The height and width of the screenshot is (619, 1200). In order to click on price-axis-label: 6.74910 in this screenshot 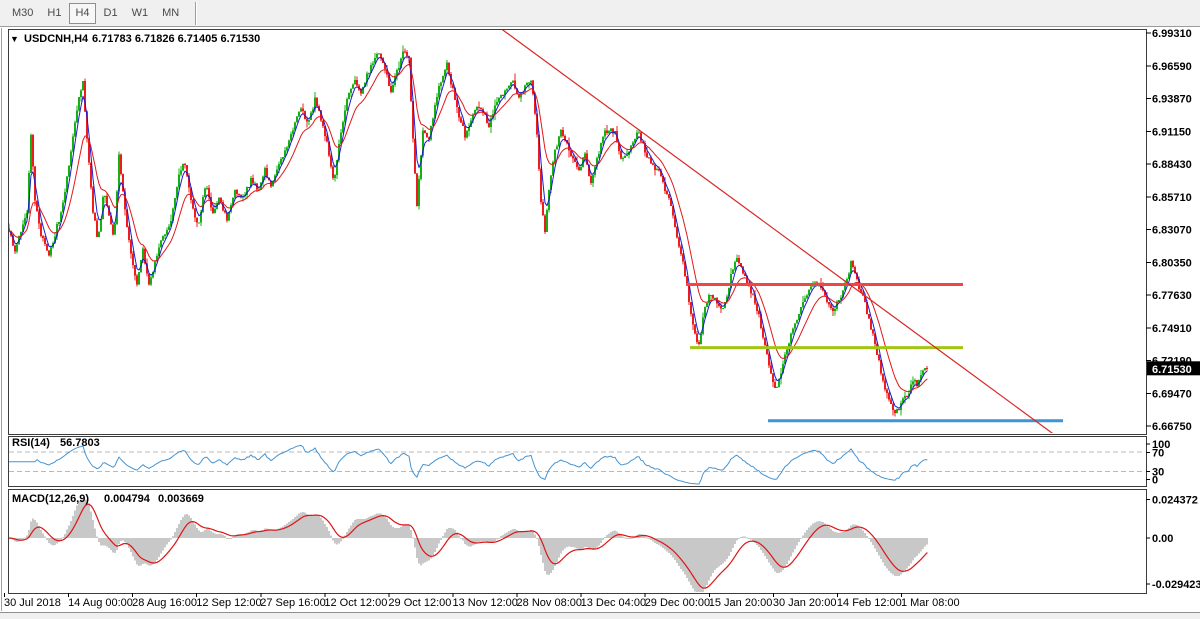, I will do `click(1172, 329)`.